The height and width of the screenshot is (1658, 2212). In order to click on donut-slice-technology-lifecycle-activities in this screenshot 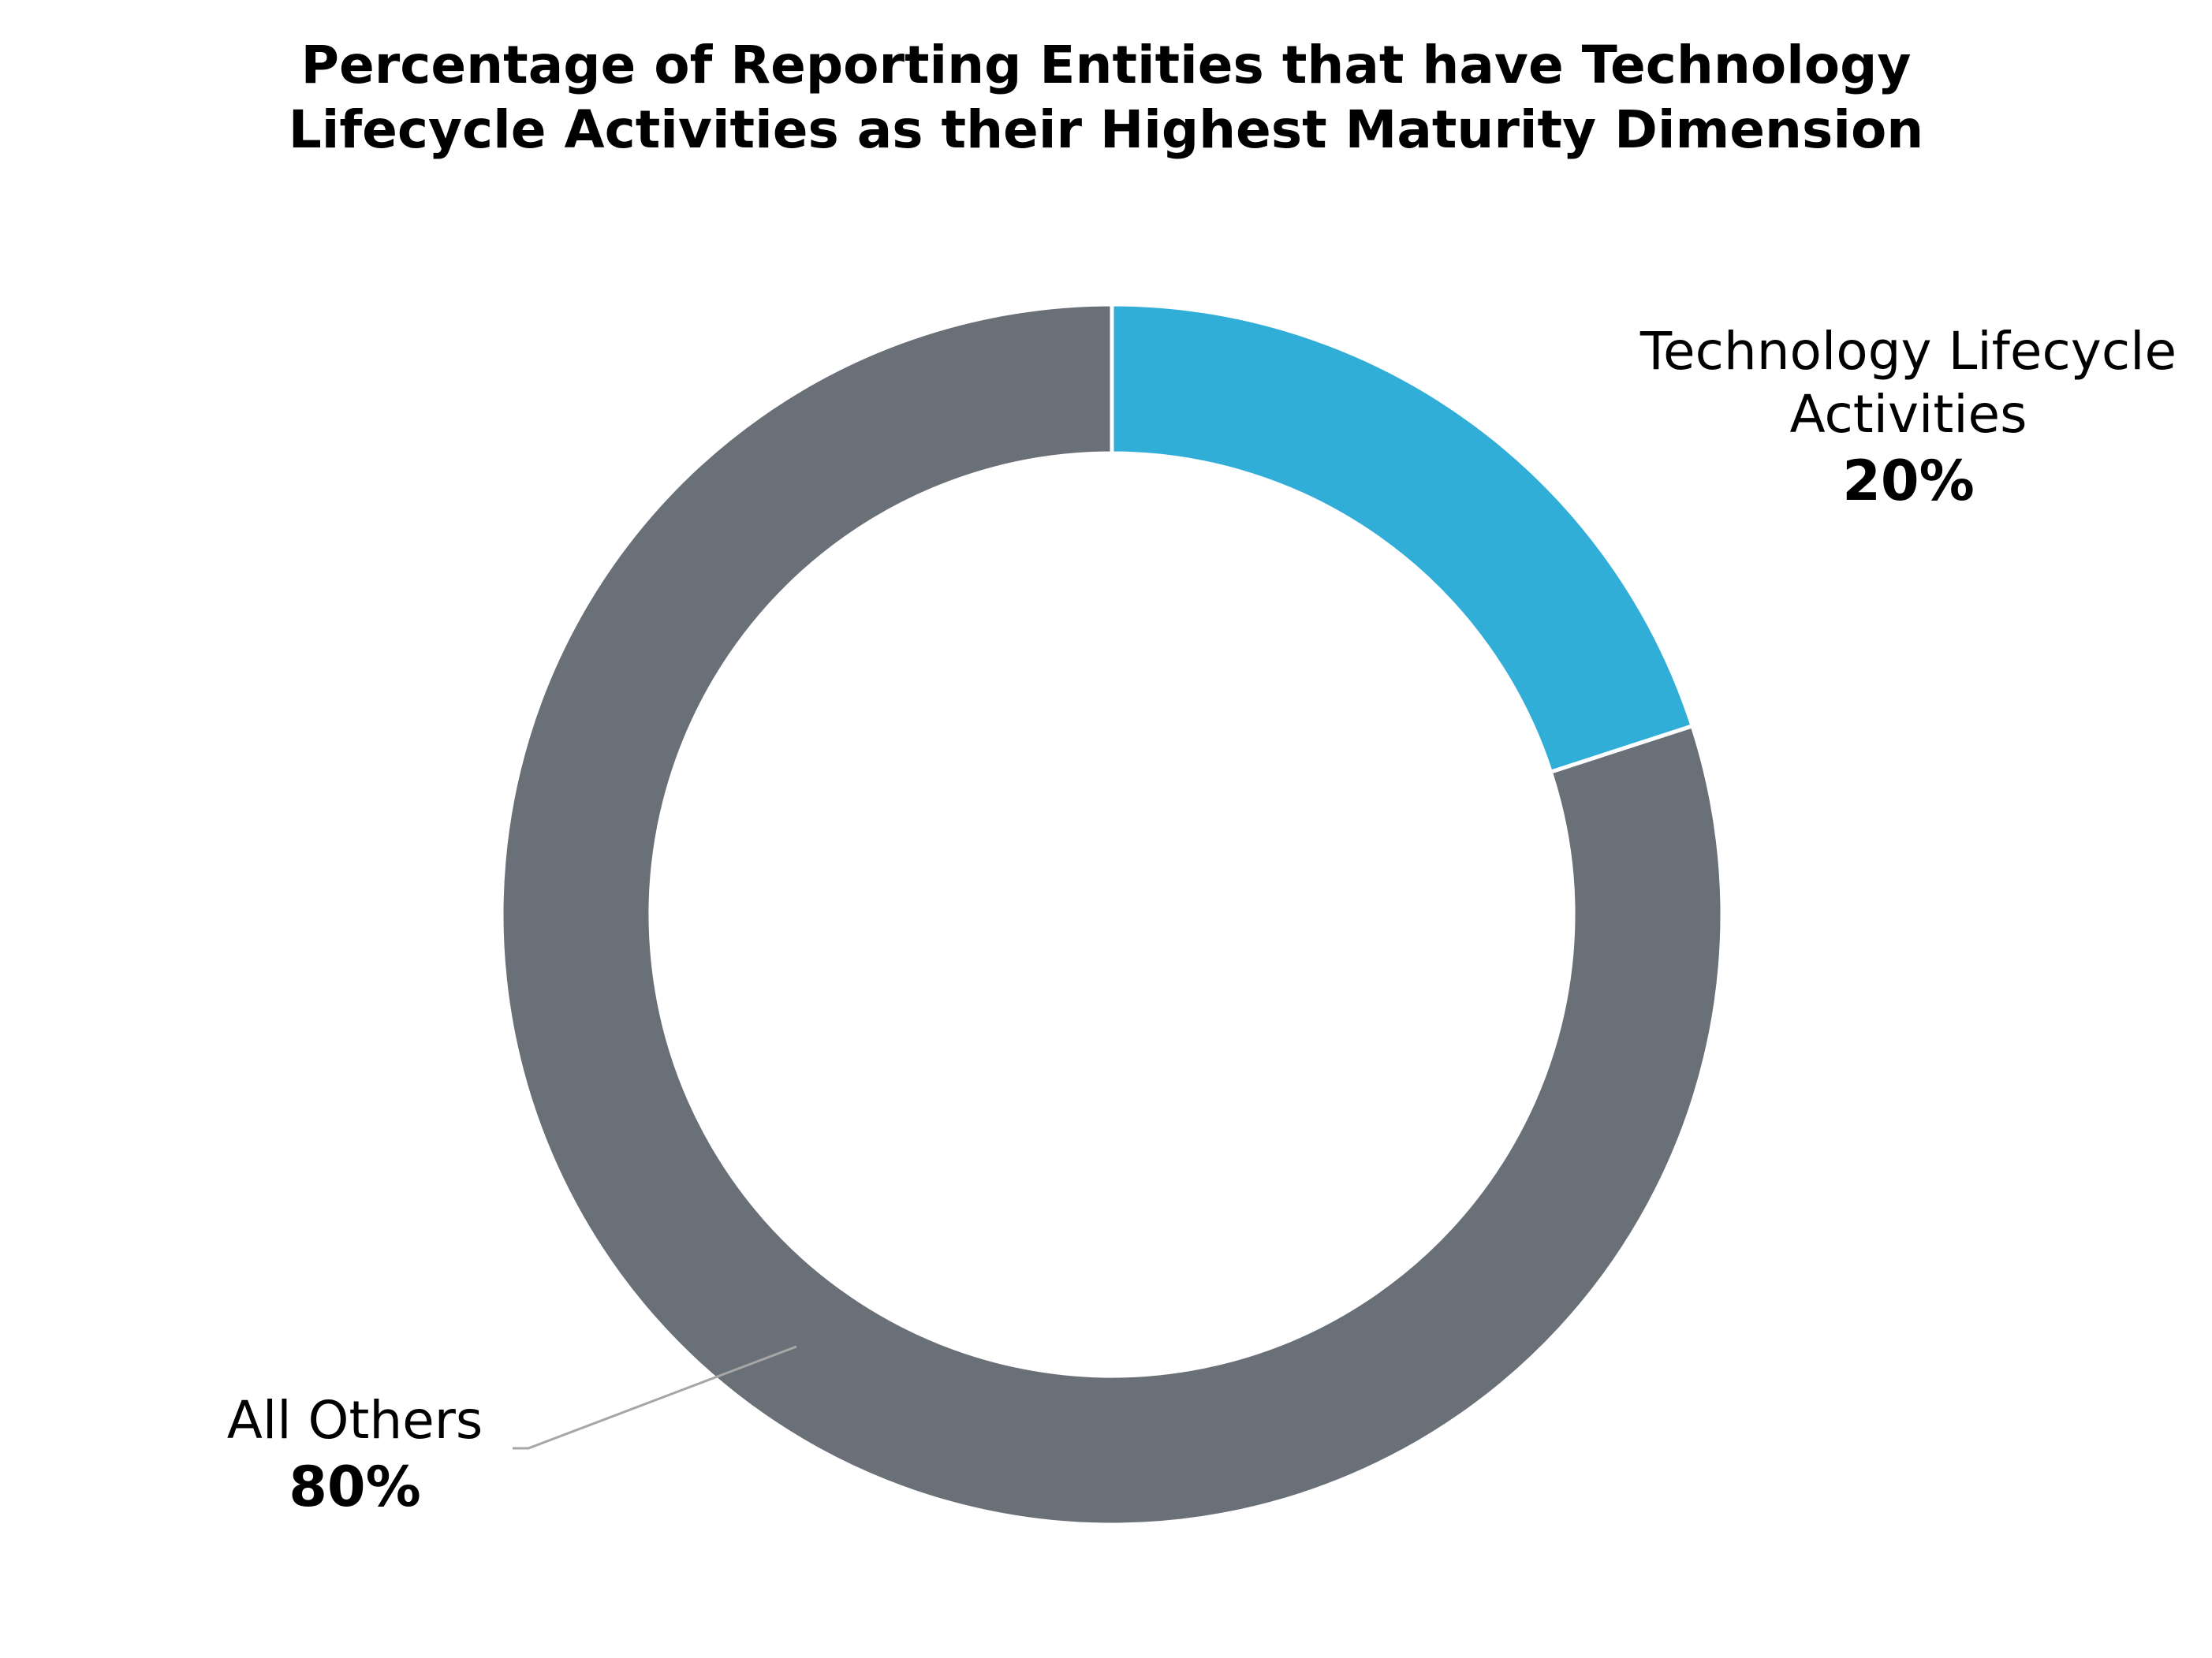, I will do `click(1402, 538)`.